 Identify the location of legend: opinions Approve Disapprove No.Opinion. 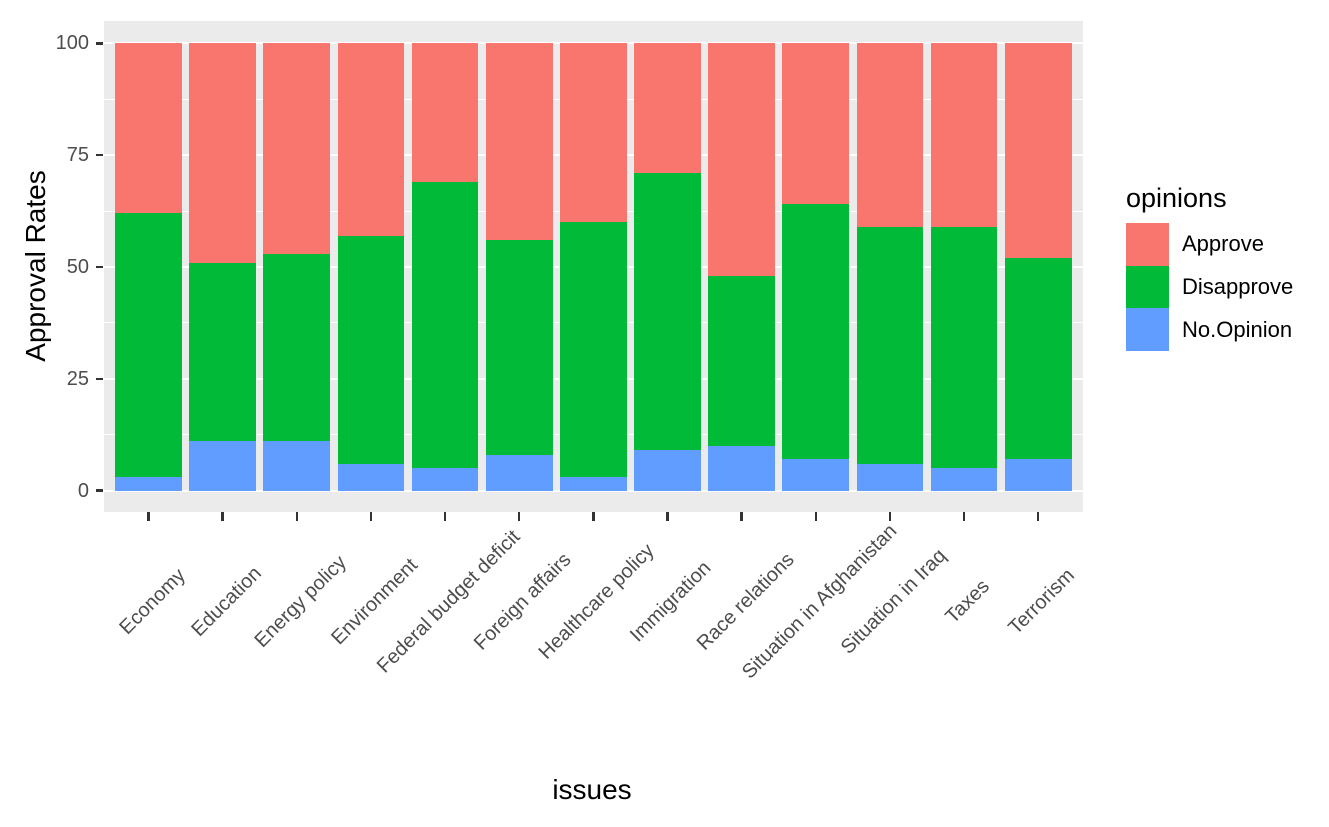
(1210, 267).